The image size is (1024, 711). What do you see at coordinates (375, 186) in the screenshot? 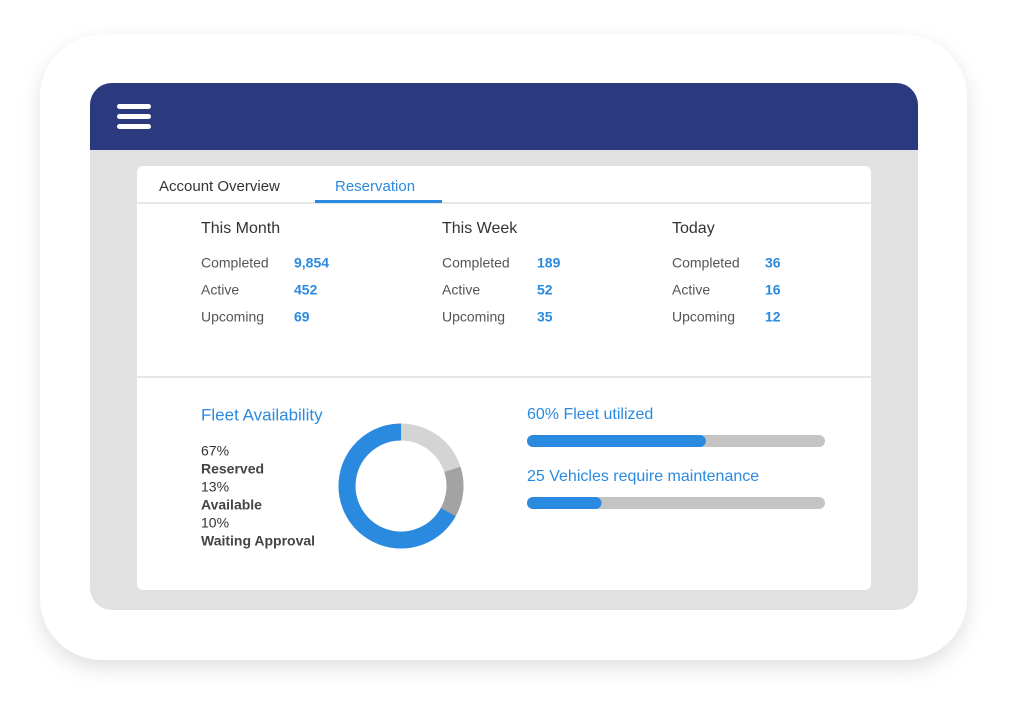
I see `tab-active: Reservation` at bounding box center [375, 186].